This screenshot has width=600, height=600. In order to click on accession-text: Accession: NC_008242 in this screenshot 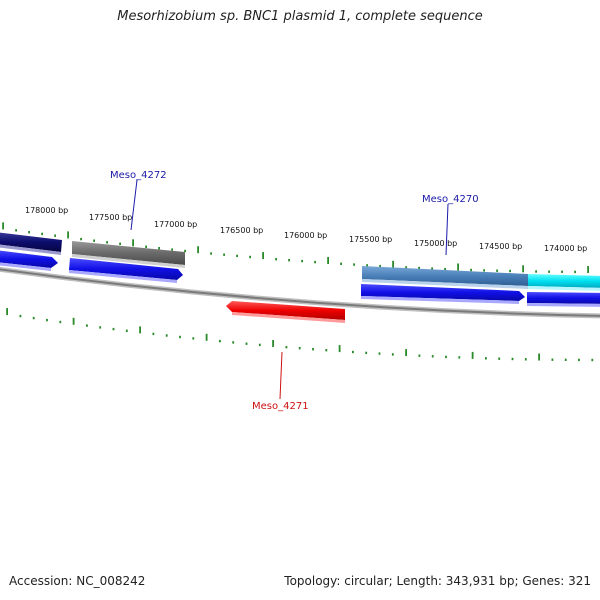, I will do `click(77, 581)`.